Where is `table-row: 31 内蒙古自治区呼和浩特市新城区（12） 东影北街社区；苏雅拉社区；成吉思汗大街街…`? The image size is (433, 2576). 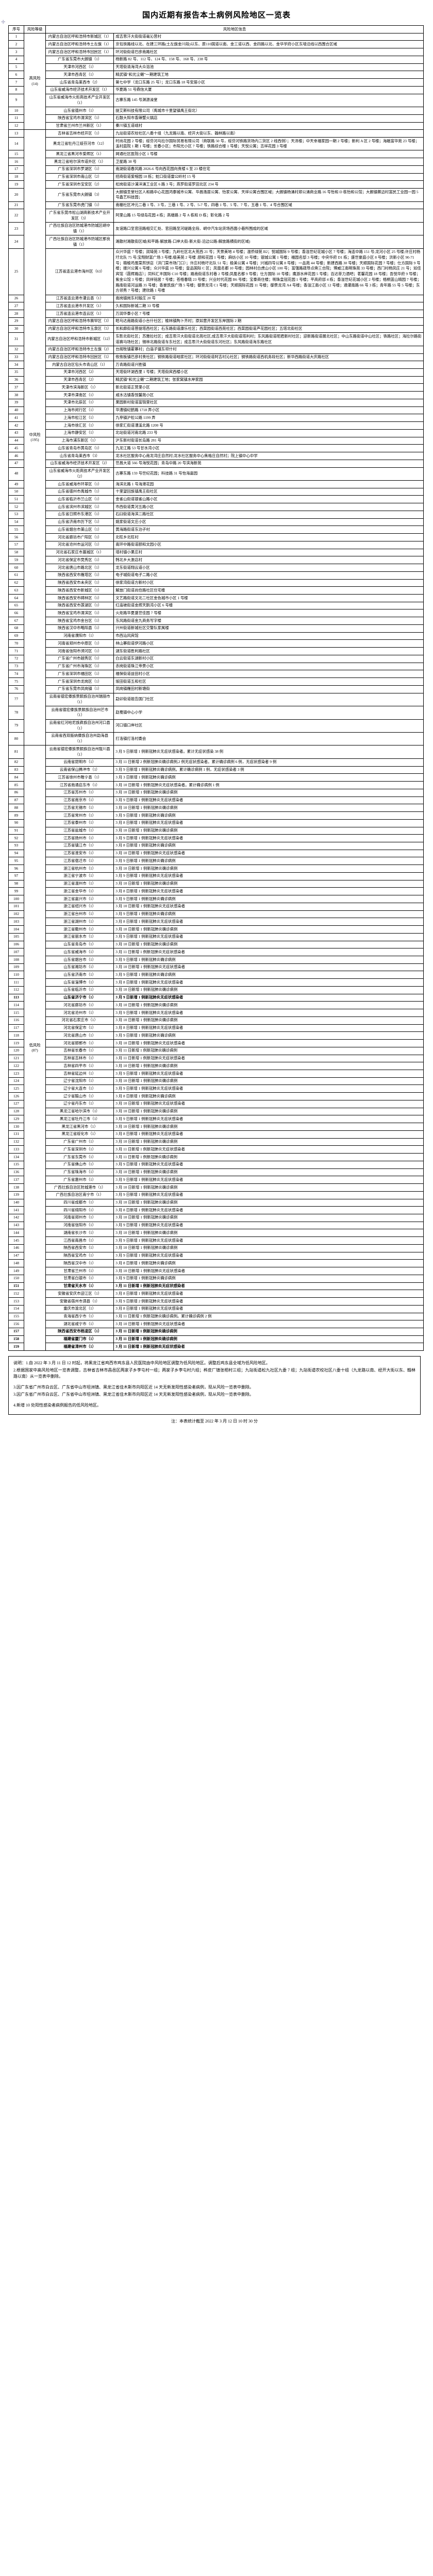
table-row: 31 内蒙古自治区呼和浩特市新城区（12） 东影北街社区；苏雅拉社区；成吉思汗大街街… is located at coordinates (216, 339).